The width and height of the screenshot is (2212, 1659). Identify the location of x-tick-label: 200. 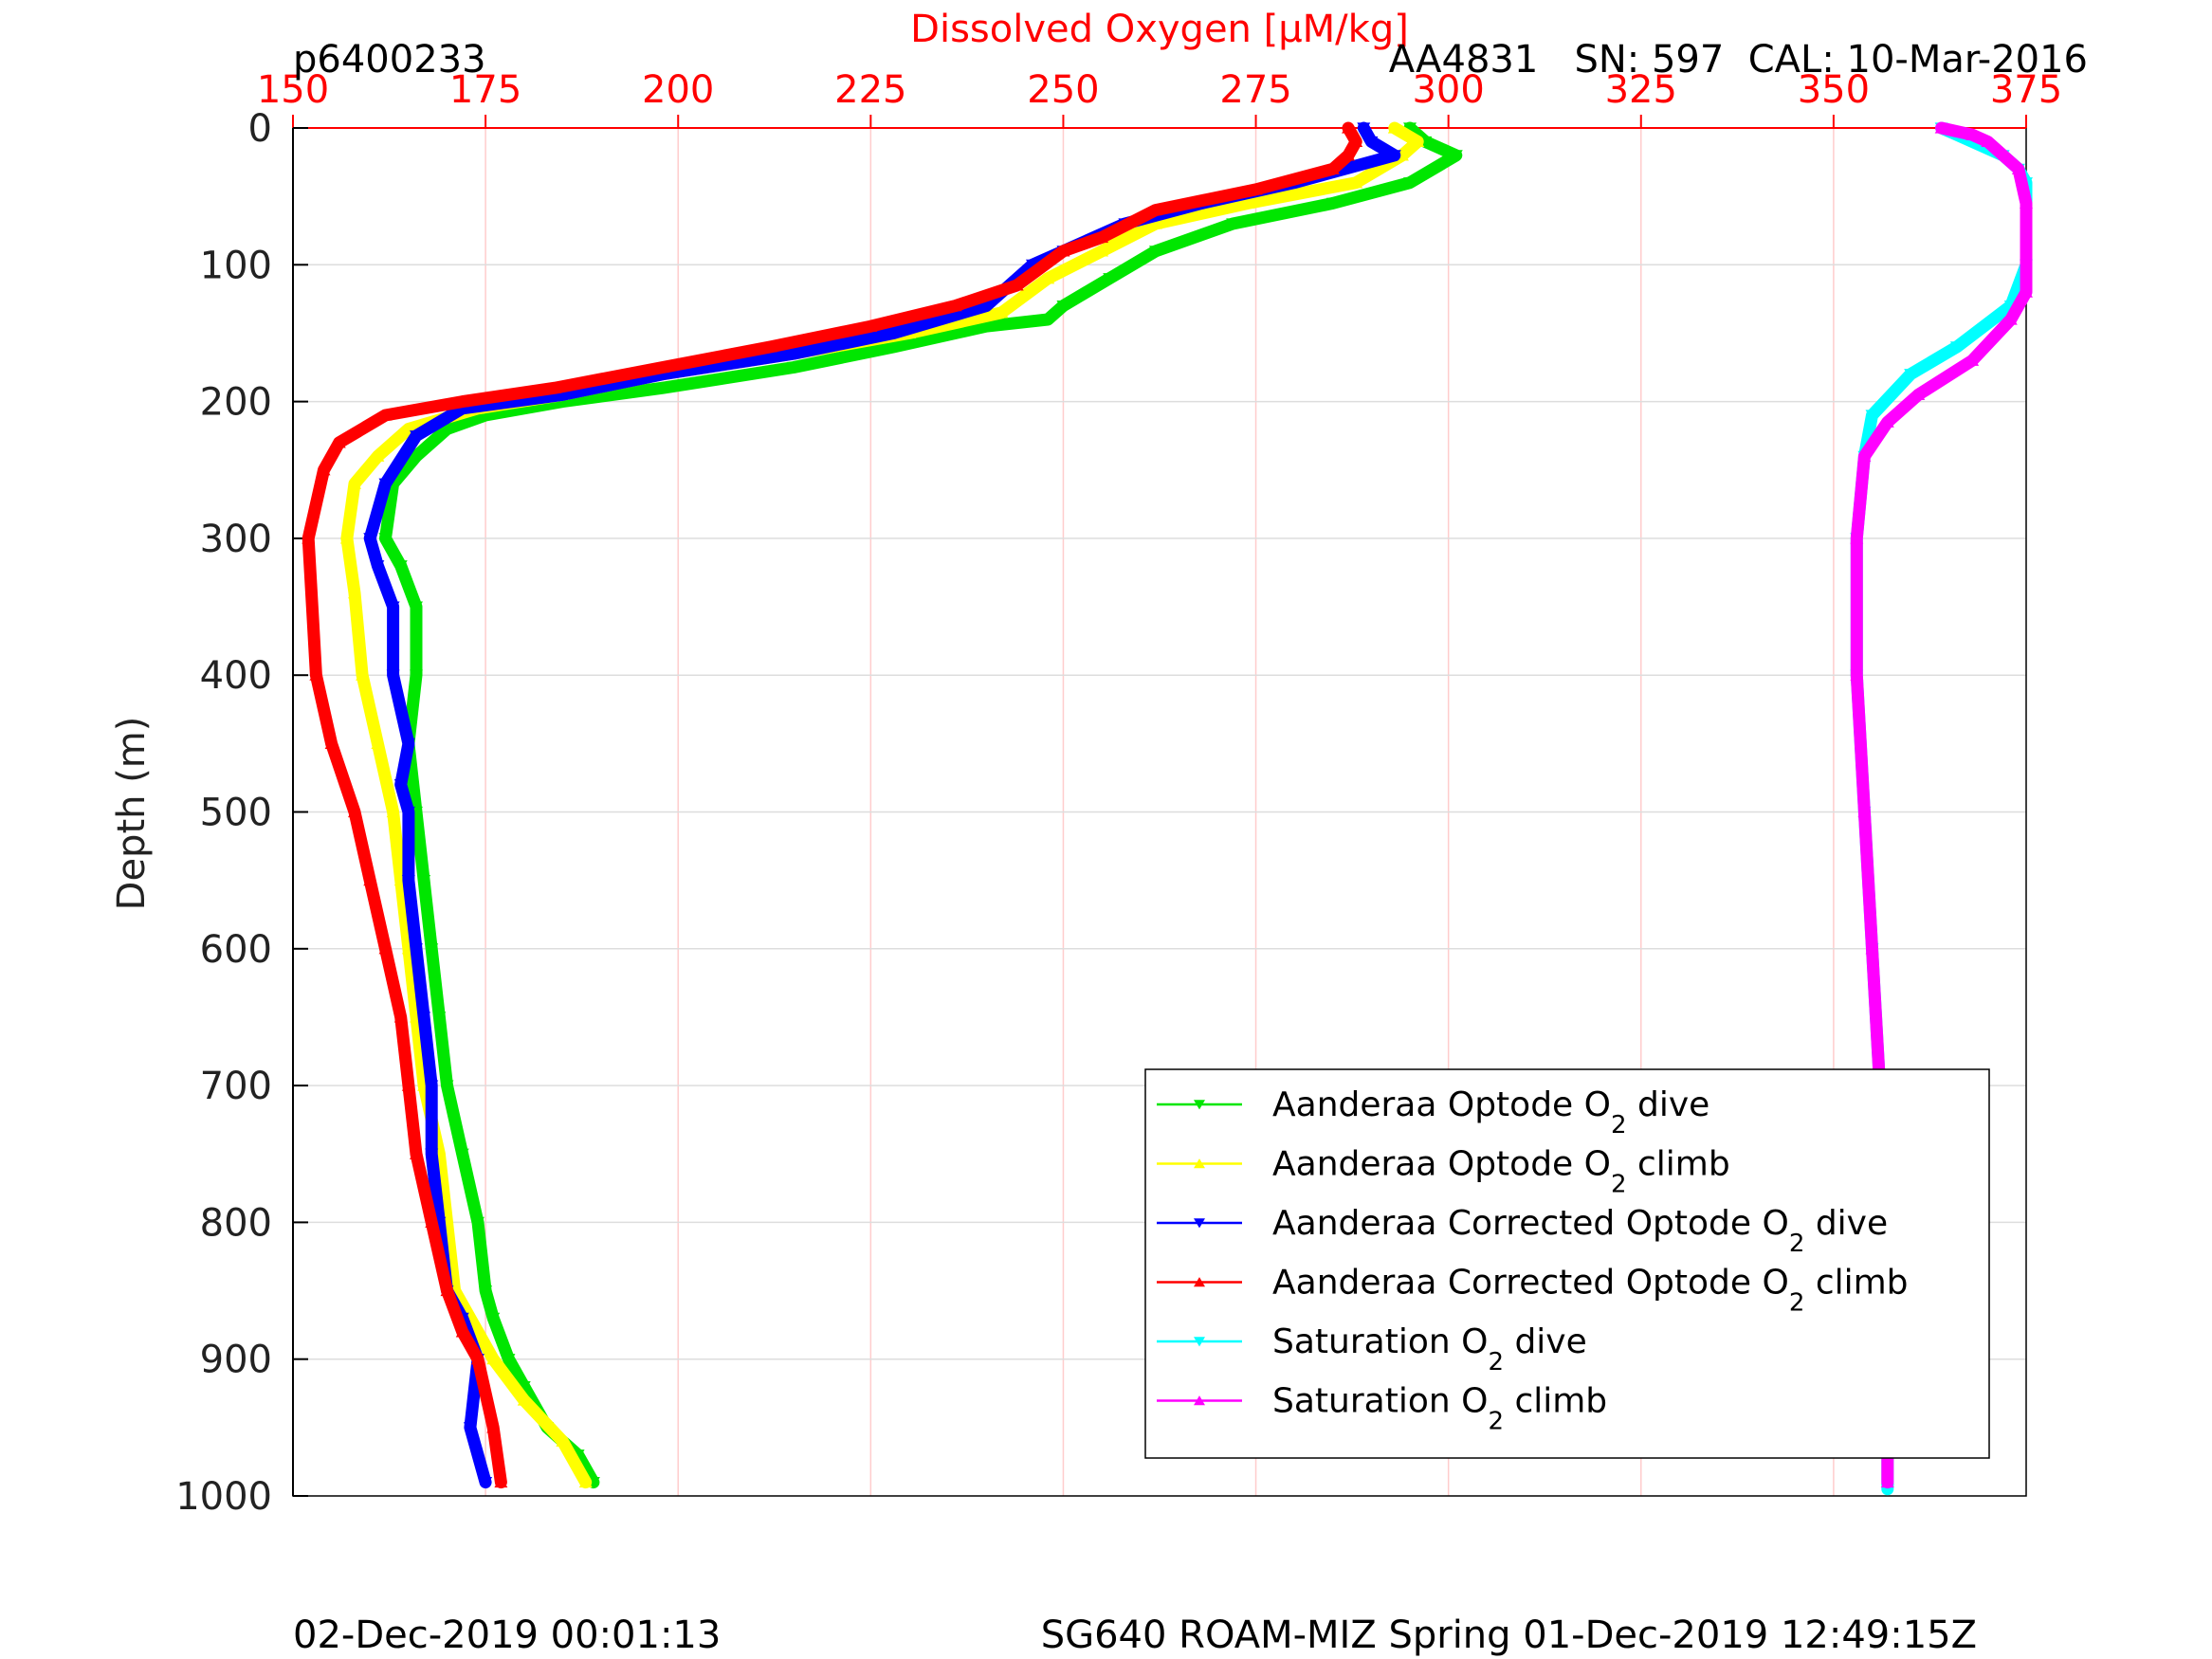
(678, 90).